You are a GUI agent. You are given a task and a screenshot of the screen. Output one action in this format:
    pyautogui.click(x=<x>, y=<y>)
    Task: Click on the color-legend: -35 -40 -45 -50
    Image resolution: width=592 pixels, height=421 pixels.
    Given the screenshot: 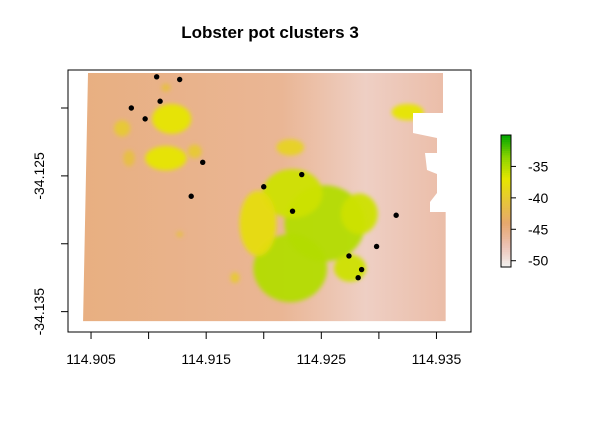 What is the action you would take?
    pyautogui.click(x=524, y=201)
    